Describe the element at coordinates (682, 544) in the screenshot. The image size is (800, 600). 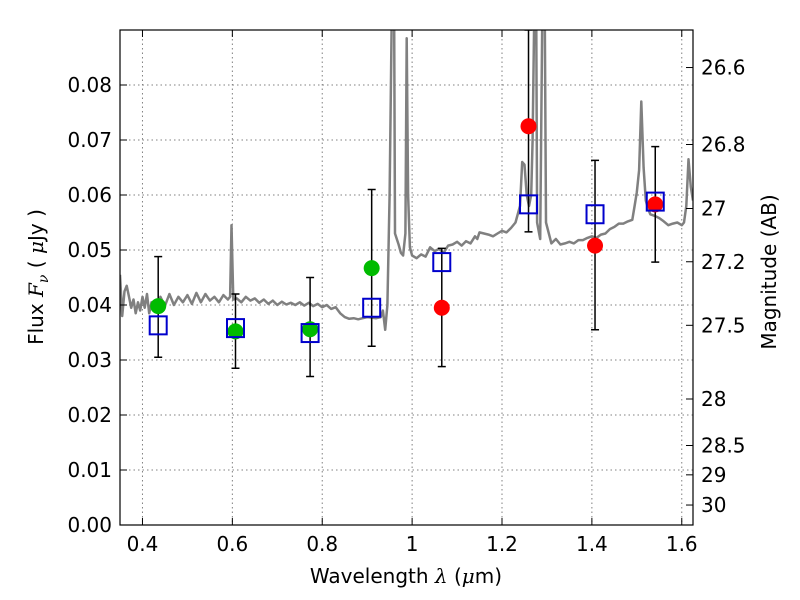
I see `x-tick-label: 1.6` at that location.